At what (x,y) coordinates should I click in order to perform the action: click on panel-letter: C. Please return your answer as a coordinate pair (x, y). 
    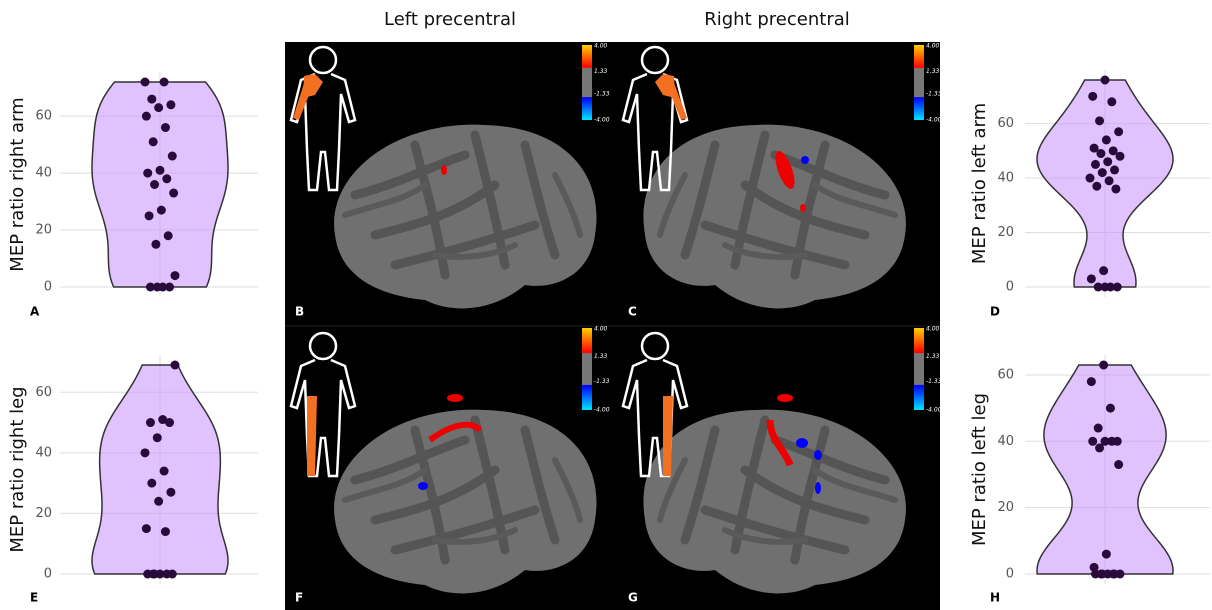
    Looking at the image, I should click on (632, 312).